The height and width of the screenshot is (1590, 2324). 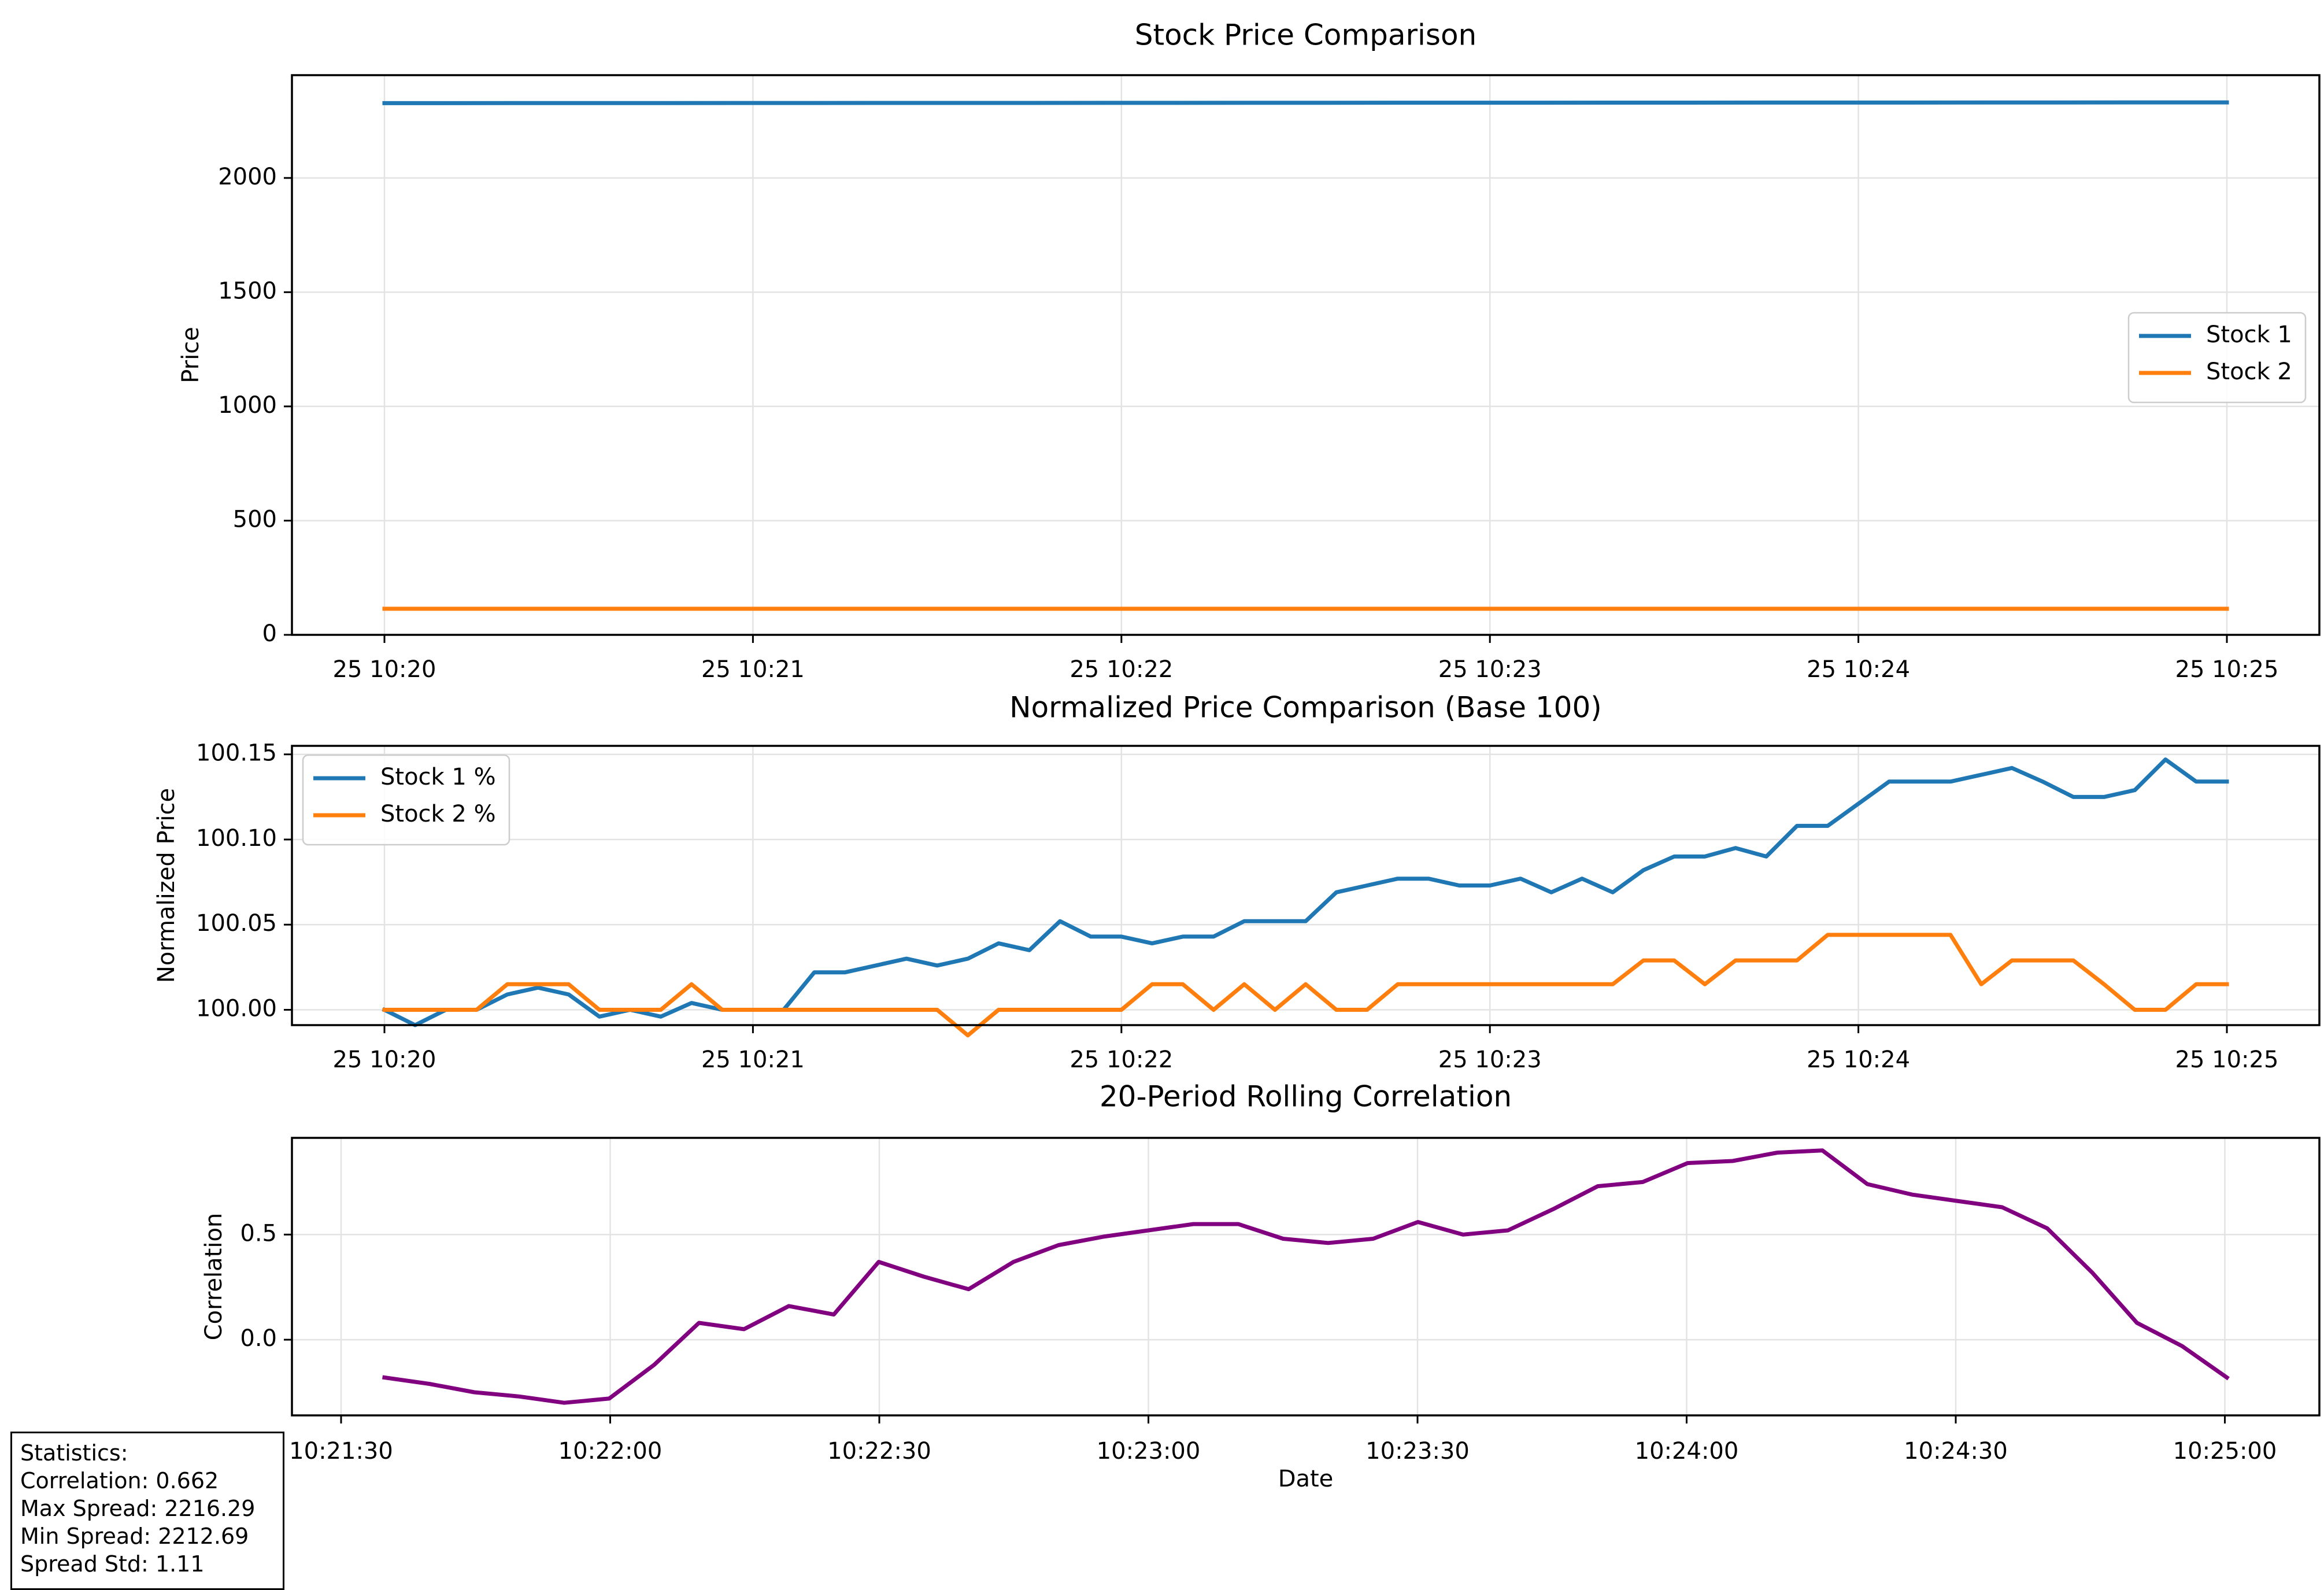 I want to click on legend-label: Stock 1 %, so click(x=438, y=777).